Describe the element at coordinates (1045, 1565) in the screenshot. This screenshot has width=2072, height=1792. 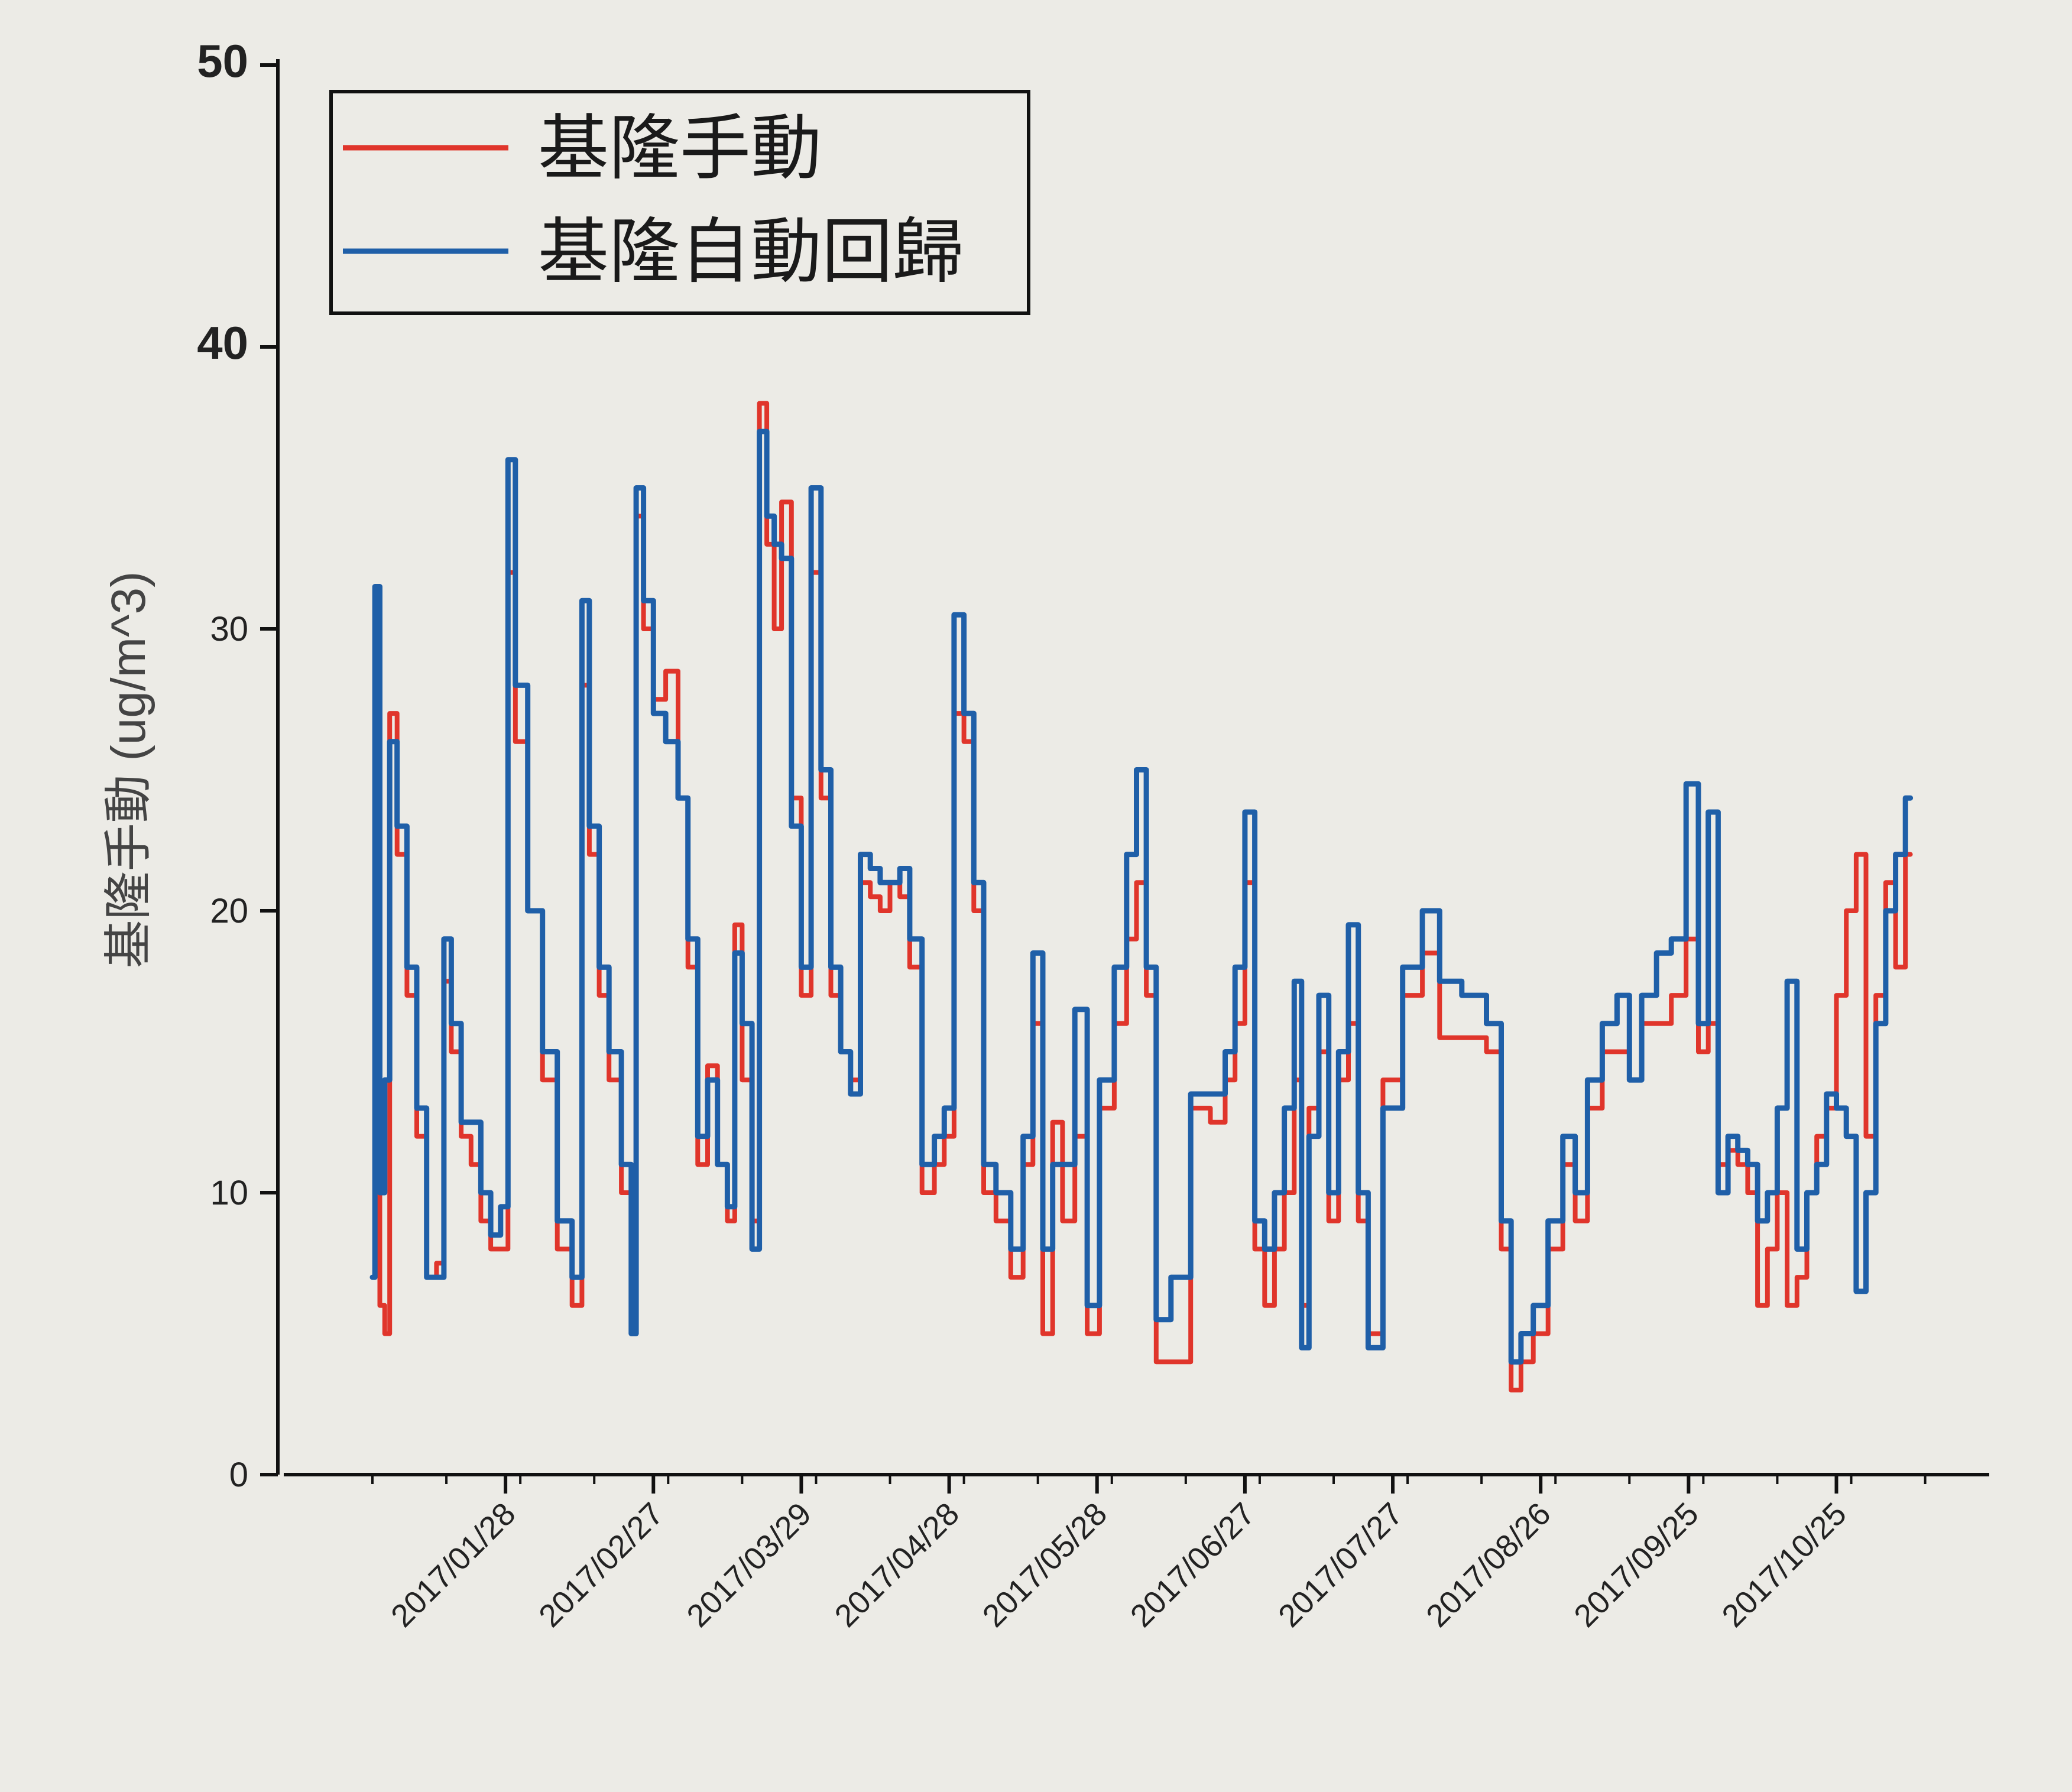
I see `x-tick-label: 2017/05/28` at that location.